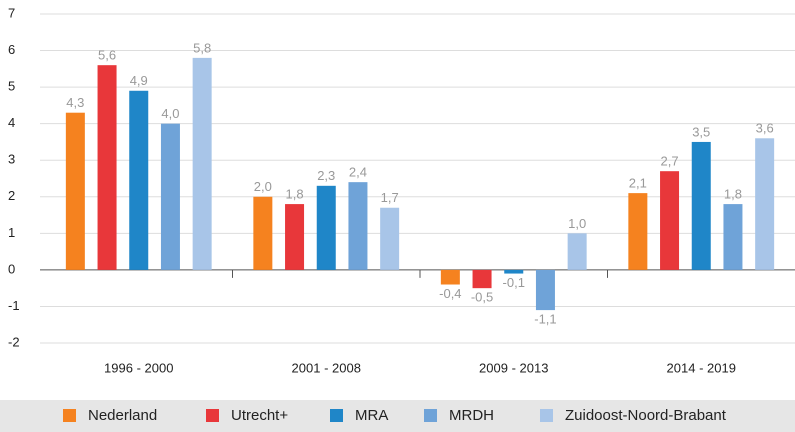  Describe the element at coordinates (259, 415) in the screenshot. I see `legend-label: Utrecht+` at that location.